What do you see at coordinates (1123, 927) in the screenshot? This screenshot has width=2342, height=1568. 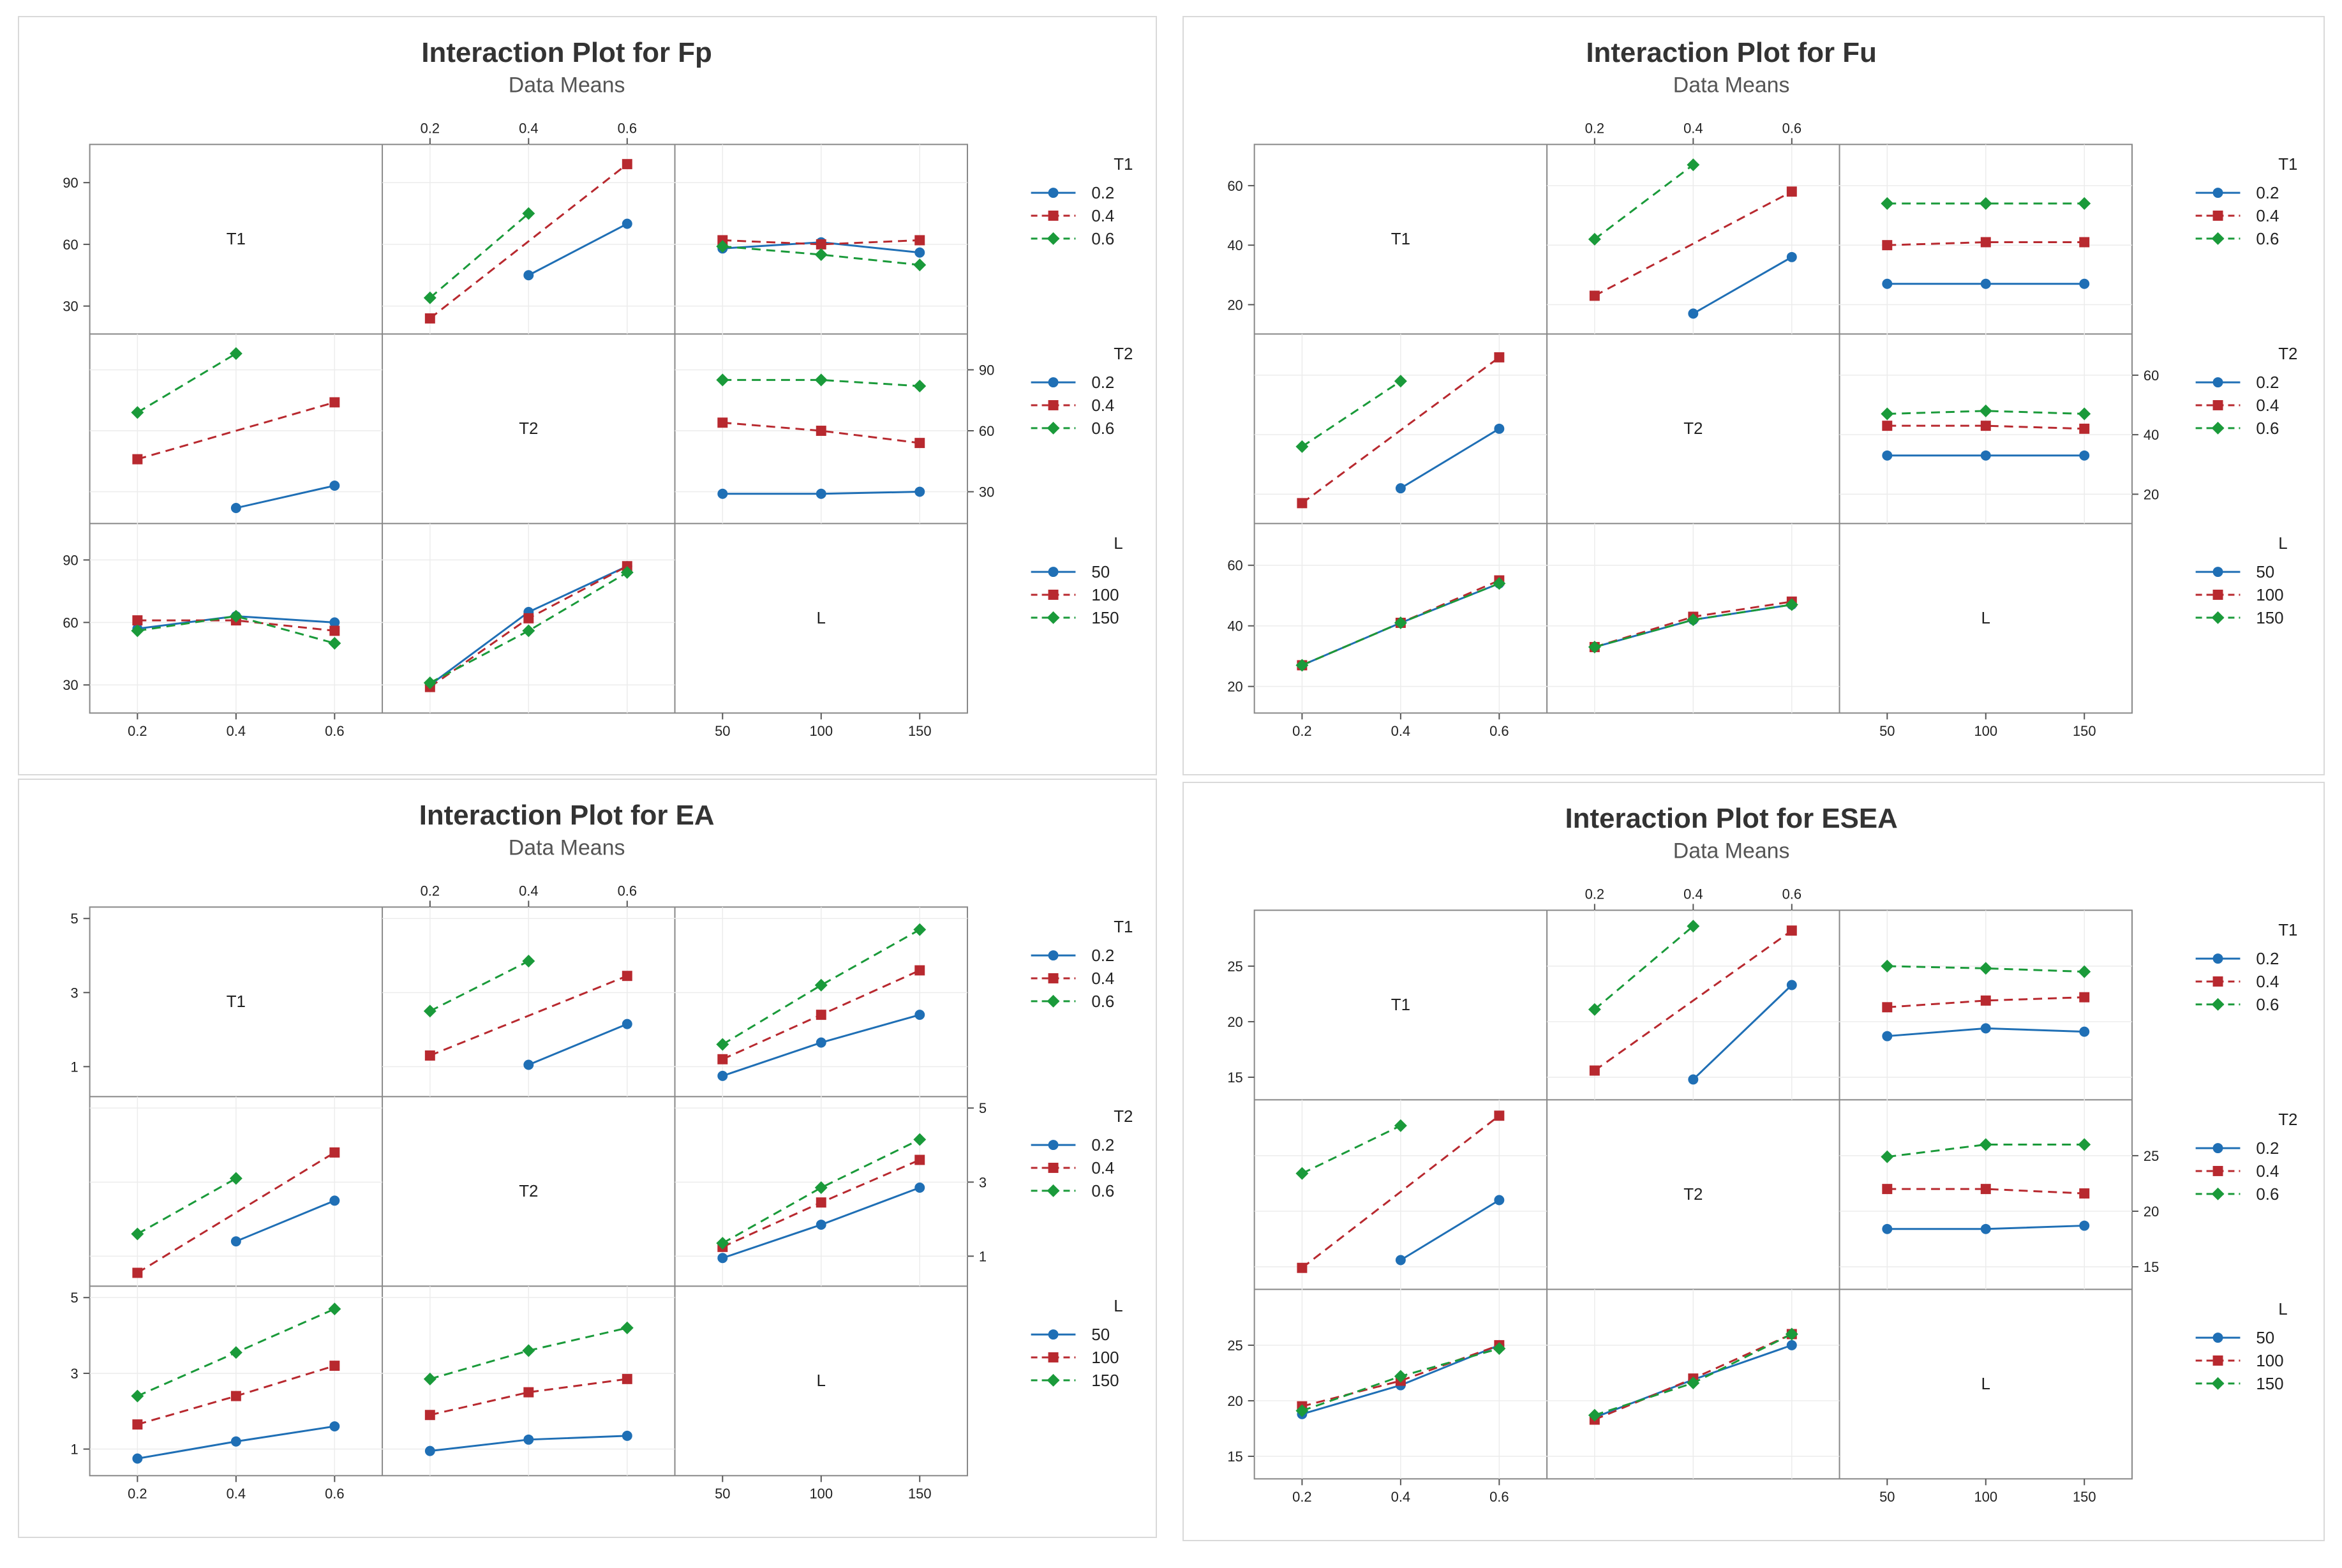 I see `legend-title: T1` at bounding box center [1123, 927].